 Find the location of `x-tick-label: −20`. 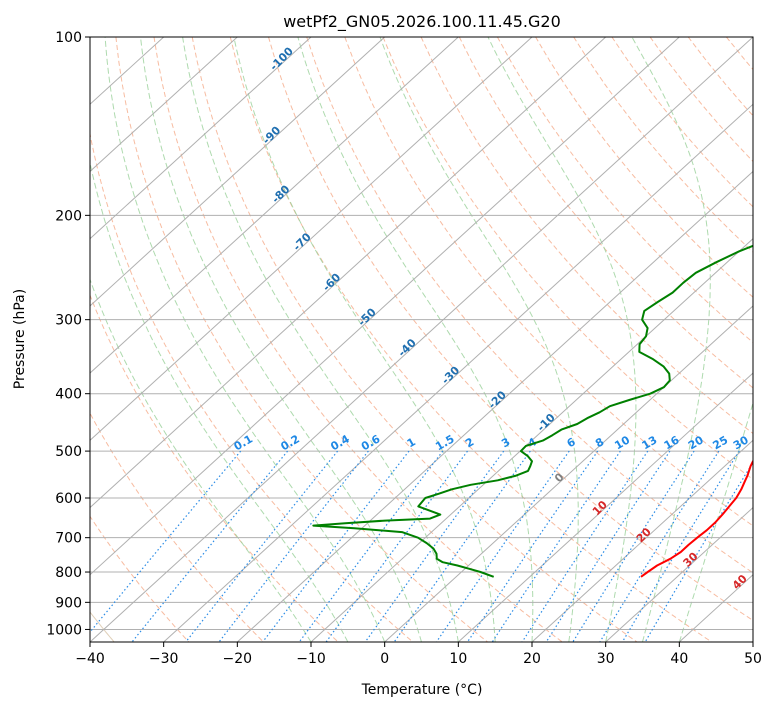

x-tick-label: −20 is located at coordinates (238, 659).